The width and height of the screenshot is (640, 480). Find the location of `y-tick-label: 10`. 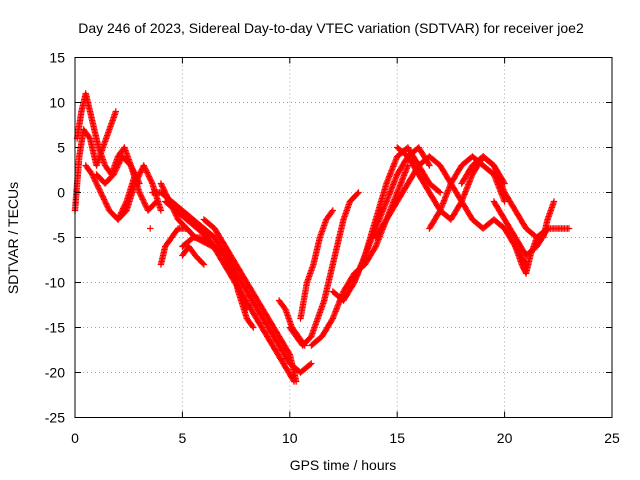

y-tick-label: 10 is located at coordinates (57, 103).